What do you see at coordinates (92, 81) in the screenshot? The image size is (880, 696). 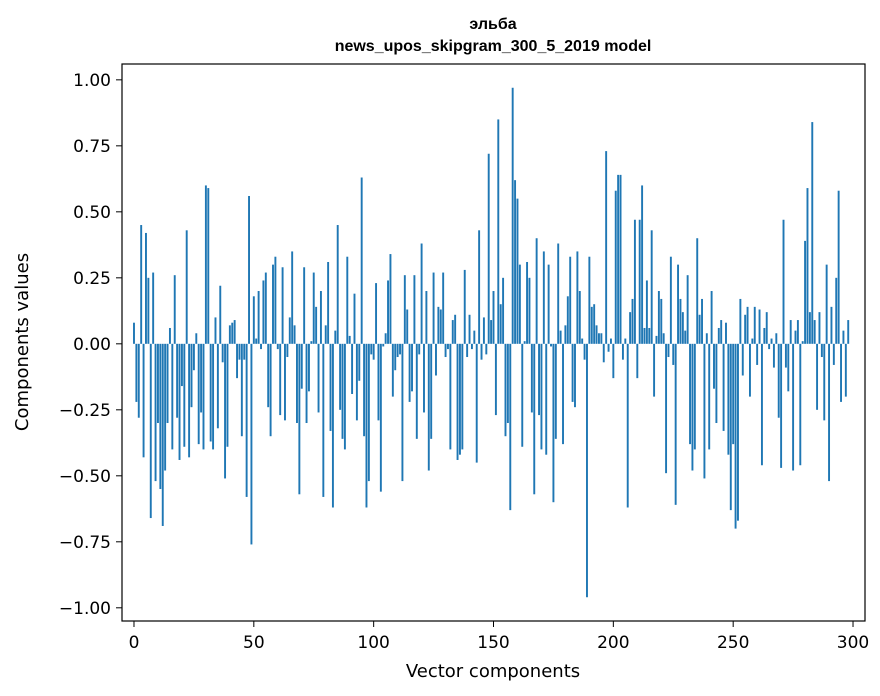 I see `y-tick-label: 1.00` at bounding box center [92, 81].